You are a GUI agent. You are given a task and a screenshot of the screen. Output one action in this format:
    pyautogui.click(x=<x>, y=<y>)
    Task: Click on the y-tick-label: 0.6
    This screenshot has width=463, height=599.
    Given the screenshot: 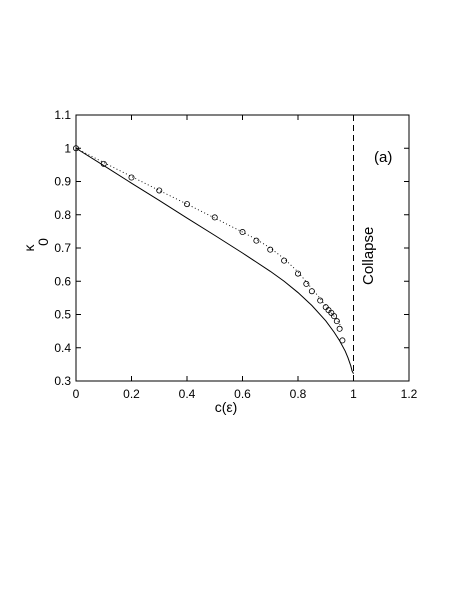 What is the action you would take?
    pyautogui.click(x=62, y=281)
    